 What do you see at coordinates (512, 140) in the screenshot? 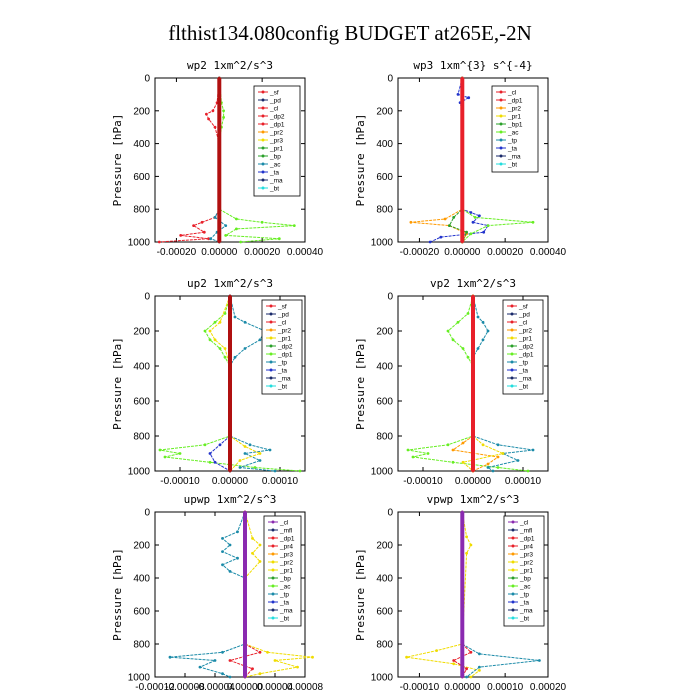
I see `legend-label: _tp` at bounding box center [512, 140].